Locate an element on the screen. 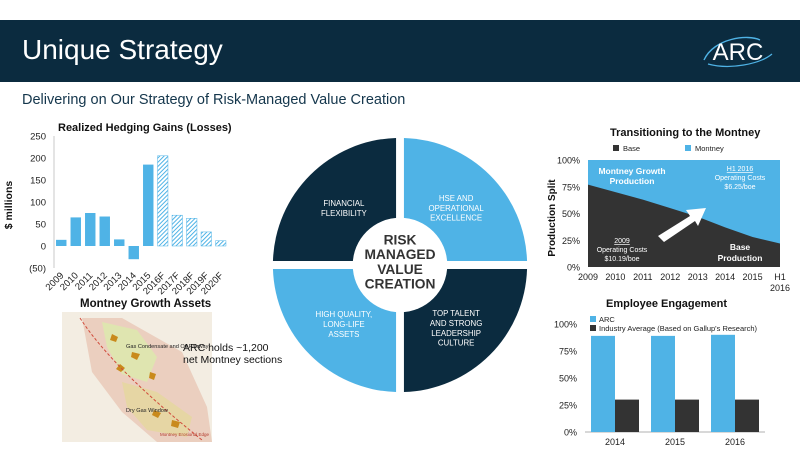  wheel-quadrant-top-left is located at coordinates (334, 199).